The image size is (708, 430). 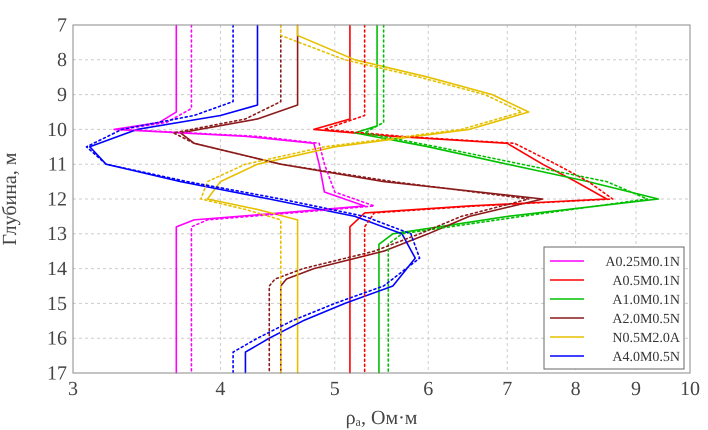 I want to click on x-tick-label: 5, so click(x=335, y=389).